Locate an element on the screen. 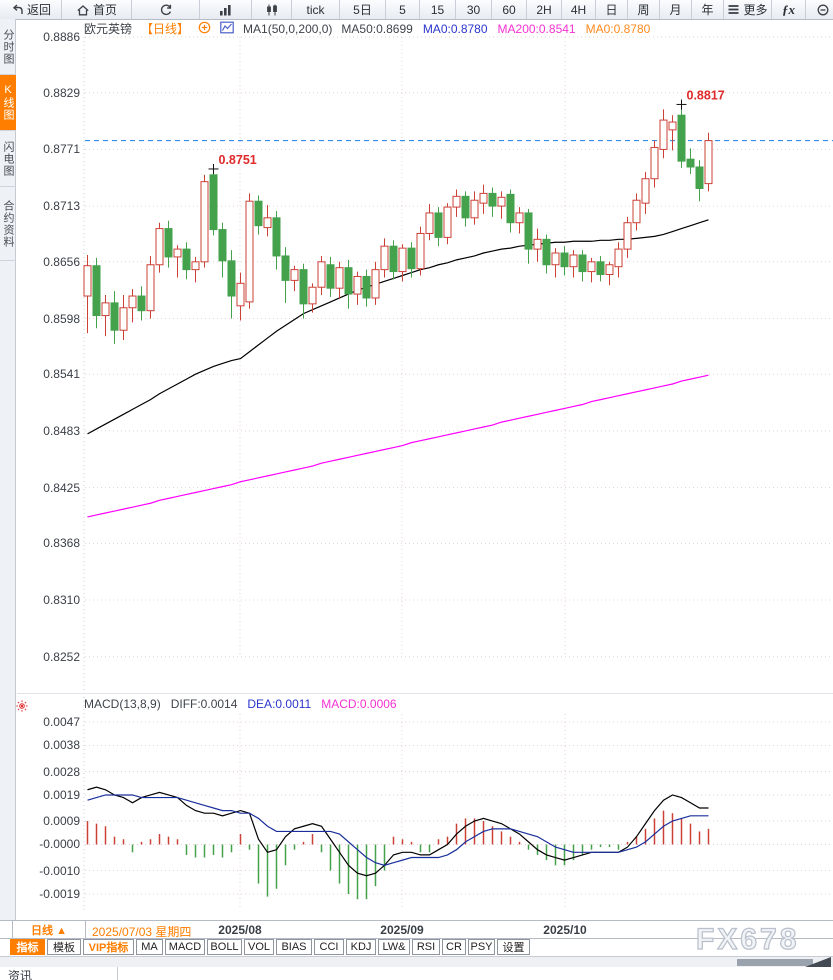 The width and height of the screenshot is (833, 980). chart-type-sidebar: 分时图 K线图 闪电图 合约资料 is located at coordinates (8, 469).